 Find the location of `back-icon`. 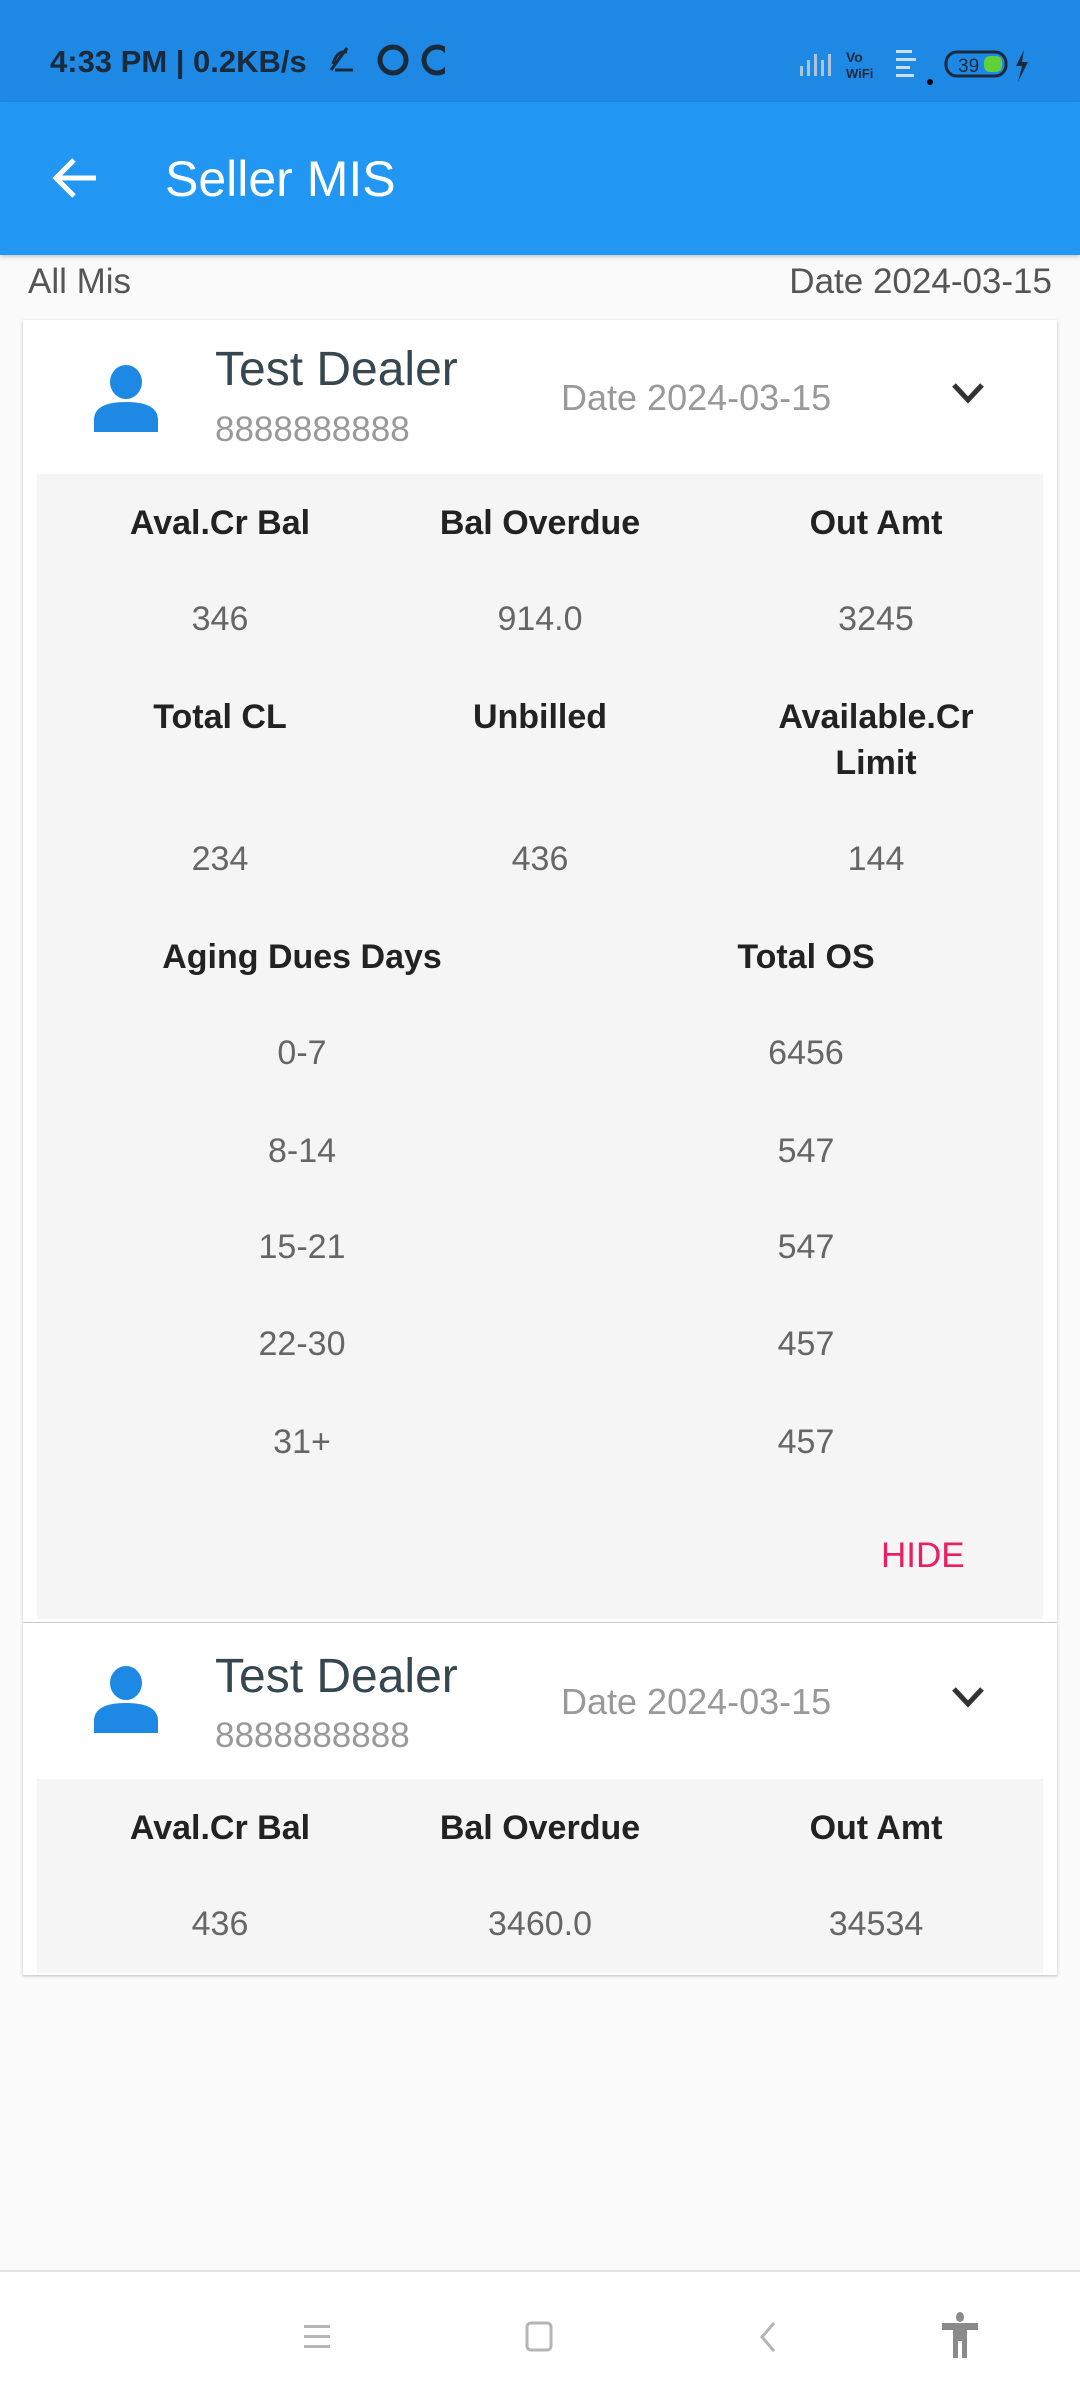

back-icon is located at coordinates (768, 2337).